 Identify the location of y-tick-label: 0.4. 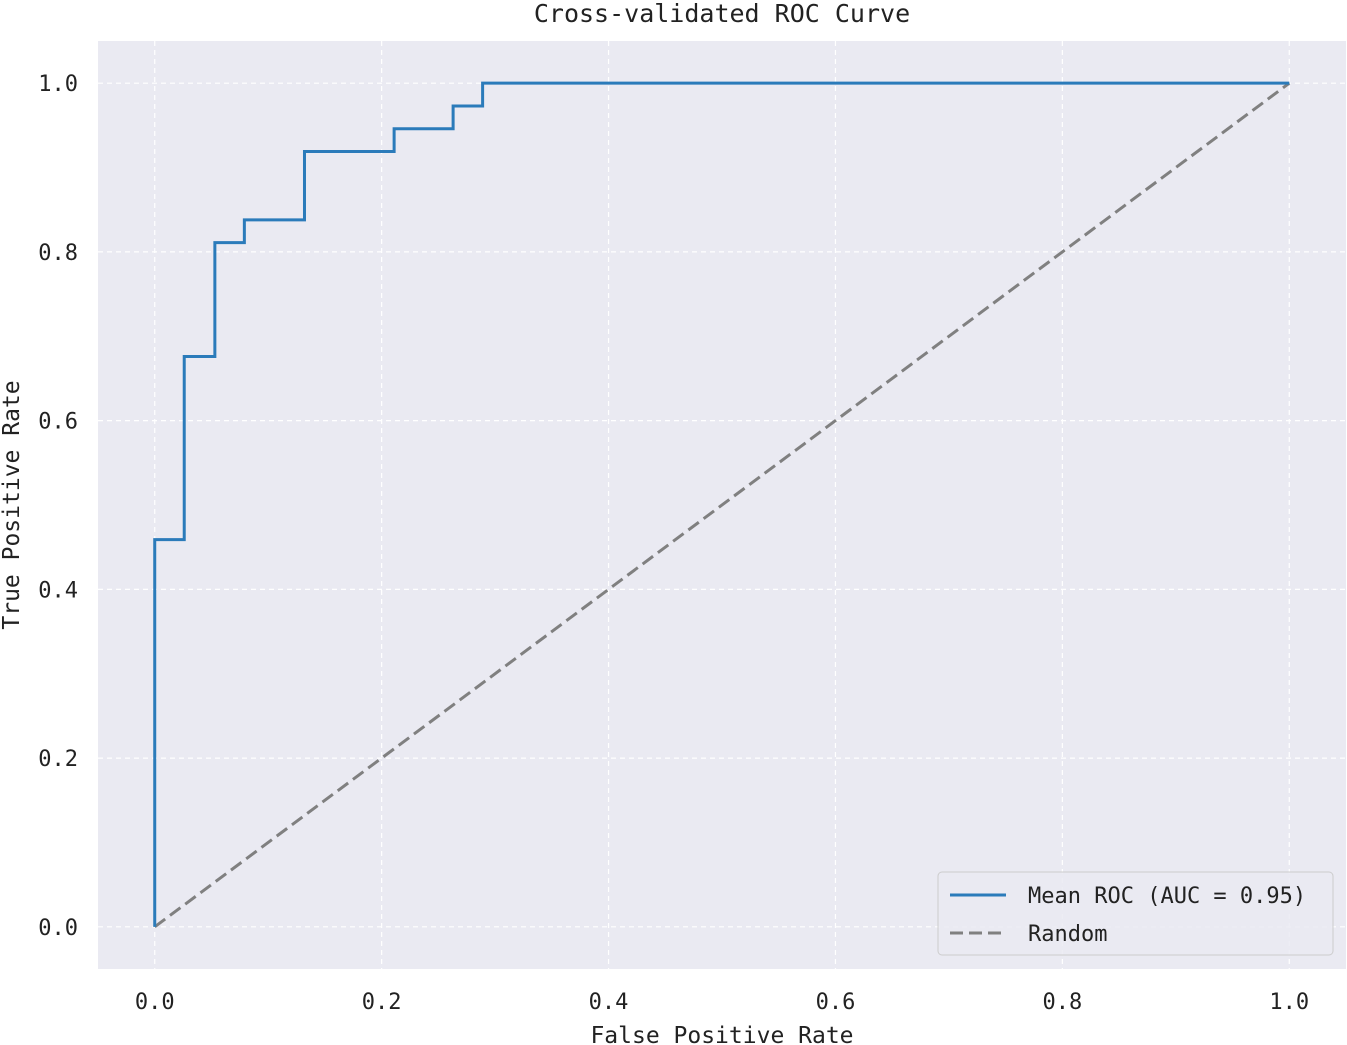
(58, 590).